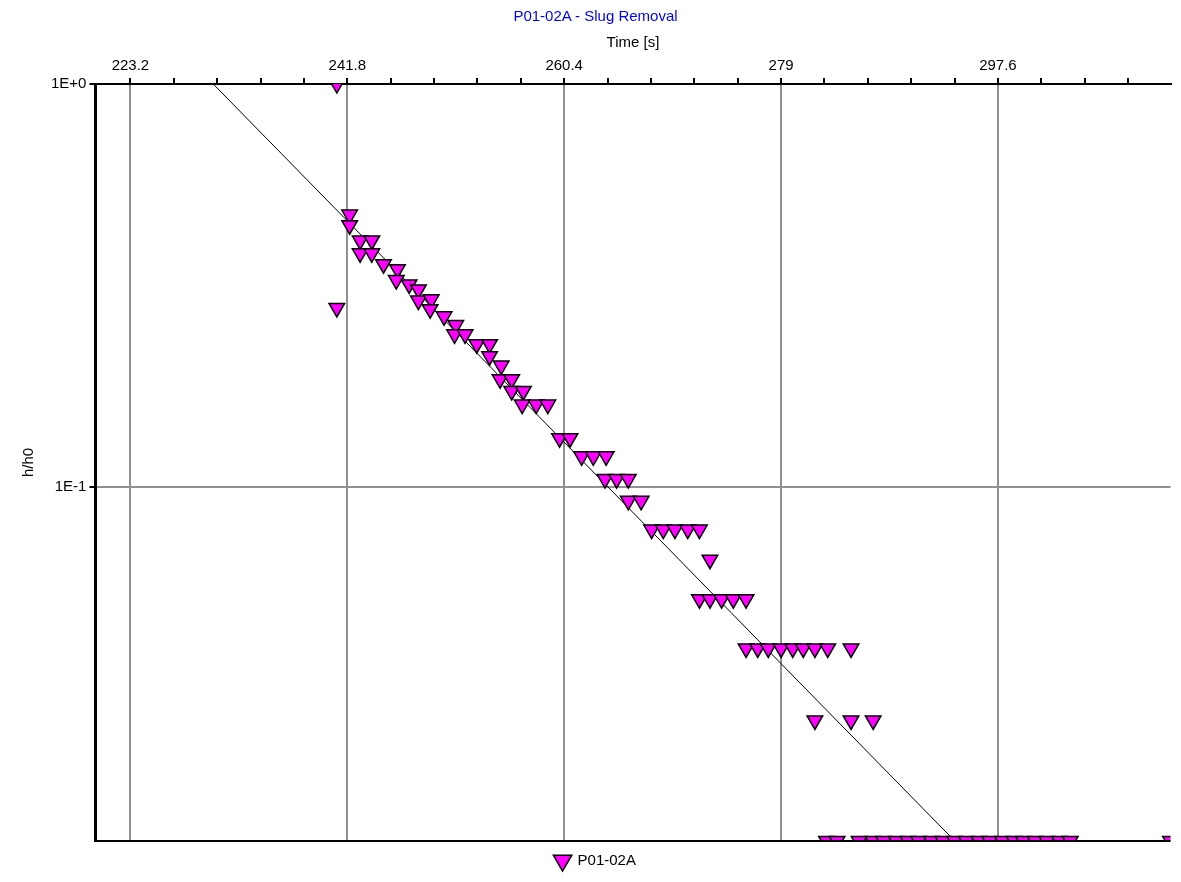 The width and height of the screenshot is (1181, 882). Describe the element at coordinates (606, 859) in the screenshot. I see `legend-label: P01-02A` at that location.